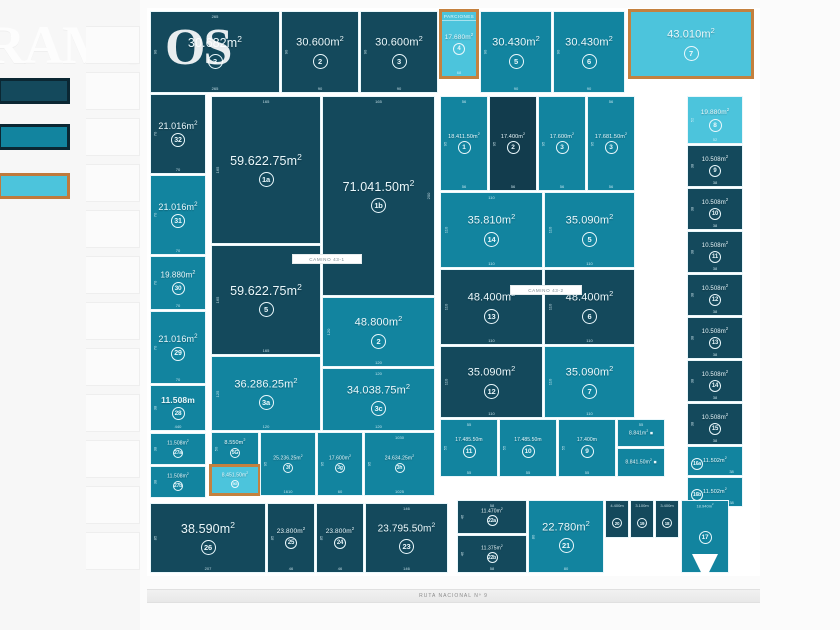  What do you see at coordinates (715, 424) in the screenshot?
I see `lot-15-right: 38 10.508m2 15 38` at bounding box center [715, 424].